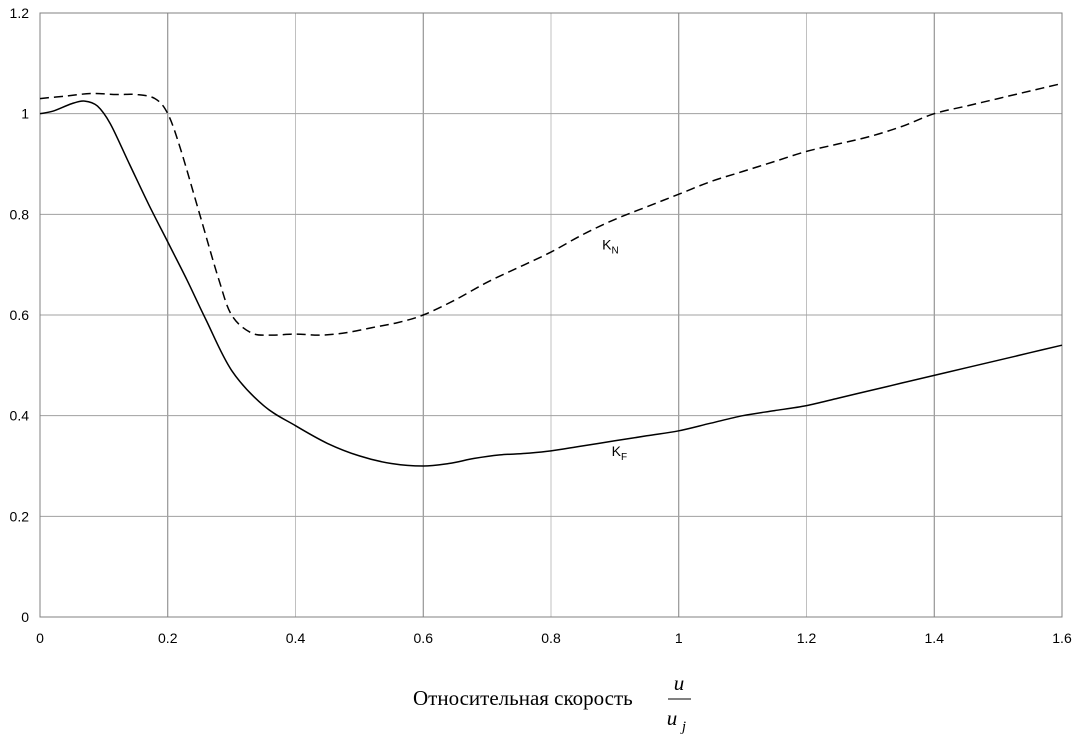  Describe the element at coordinates (672, 718) in the screenshot. I see `x-axis-label-denominator: u` at that location.